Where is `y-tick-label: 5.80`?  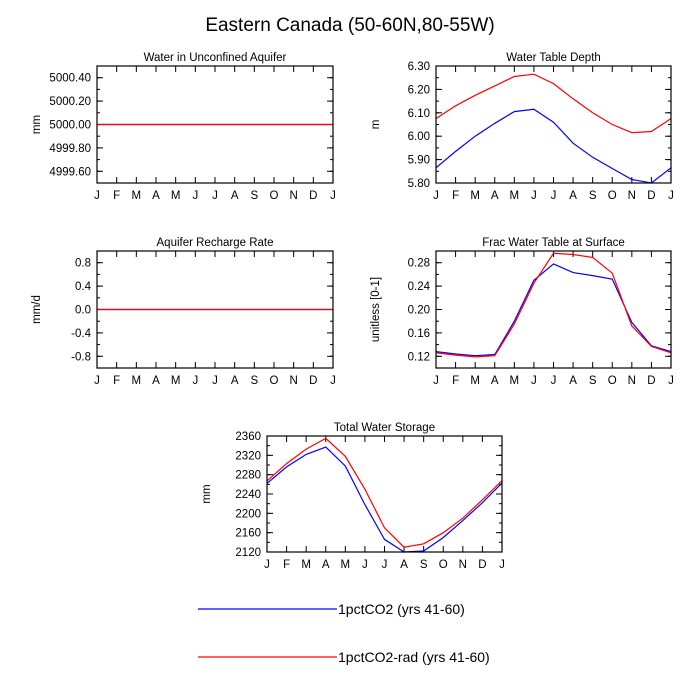
y-tick-label: 5.80 is located at coordinates (419, 184).